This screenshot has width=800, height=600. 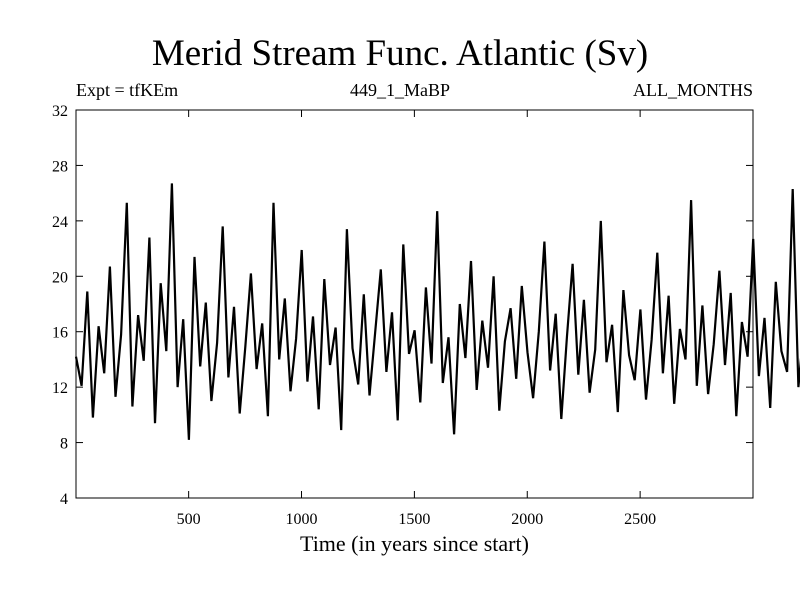 What do you see at coordinates (414, 543) in the screenshot?
I see `x-axis-label: Time (in years since start)` at bounding box center [414, 543].